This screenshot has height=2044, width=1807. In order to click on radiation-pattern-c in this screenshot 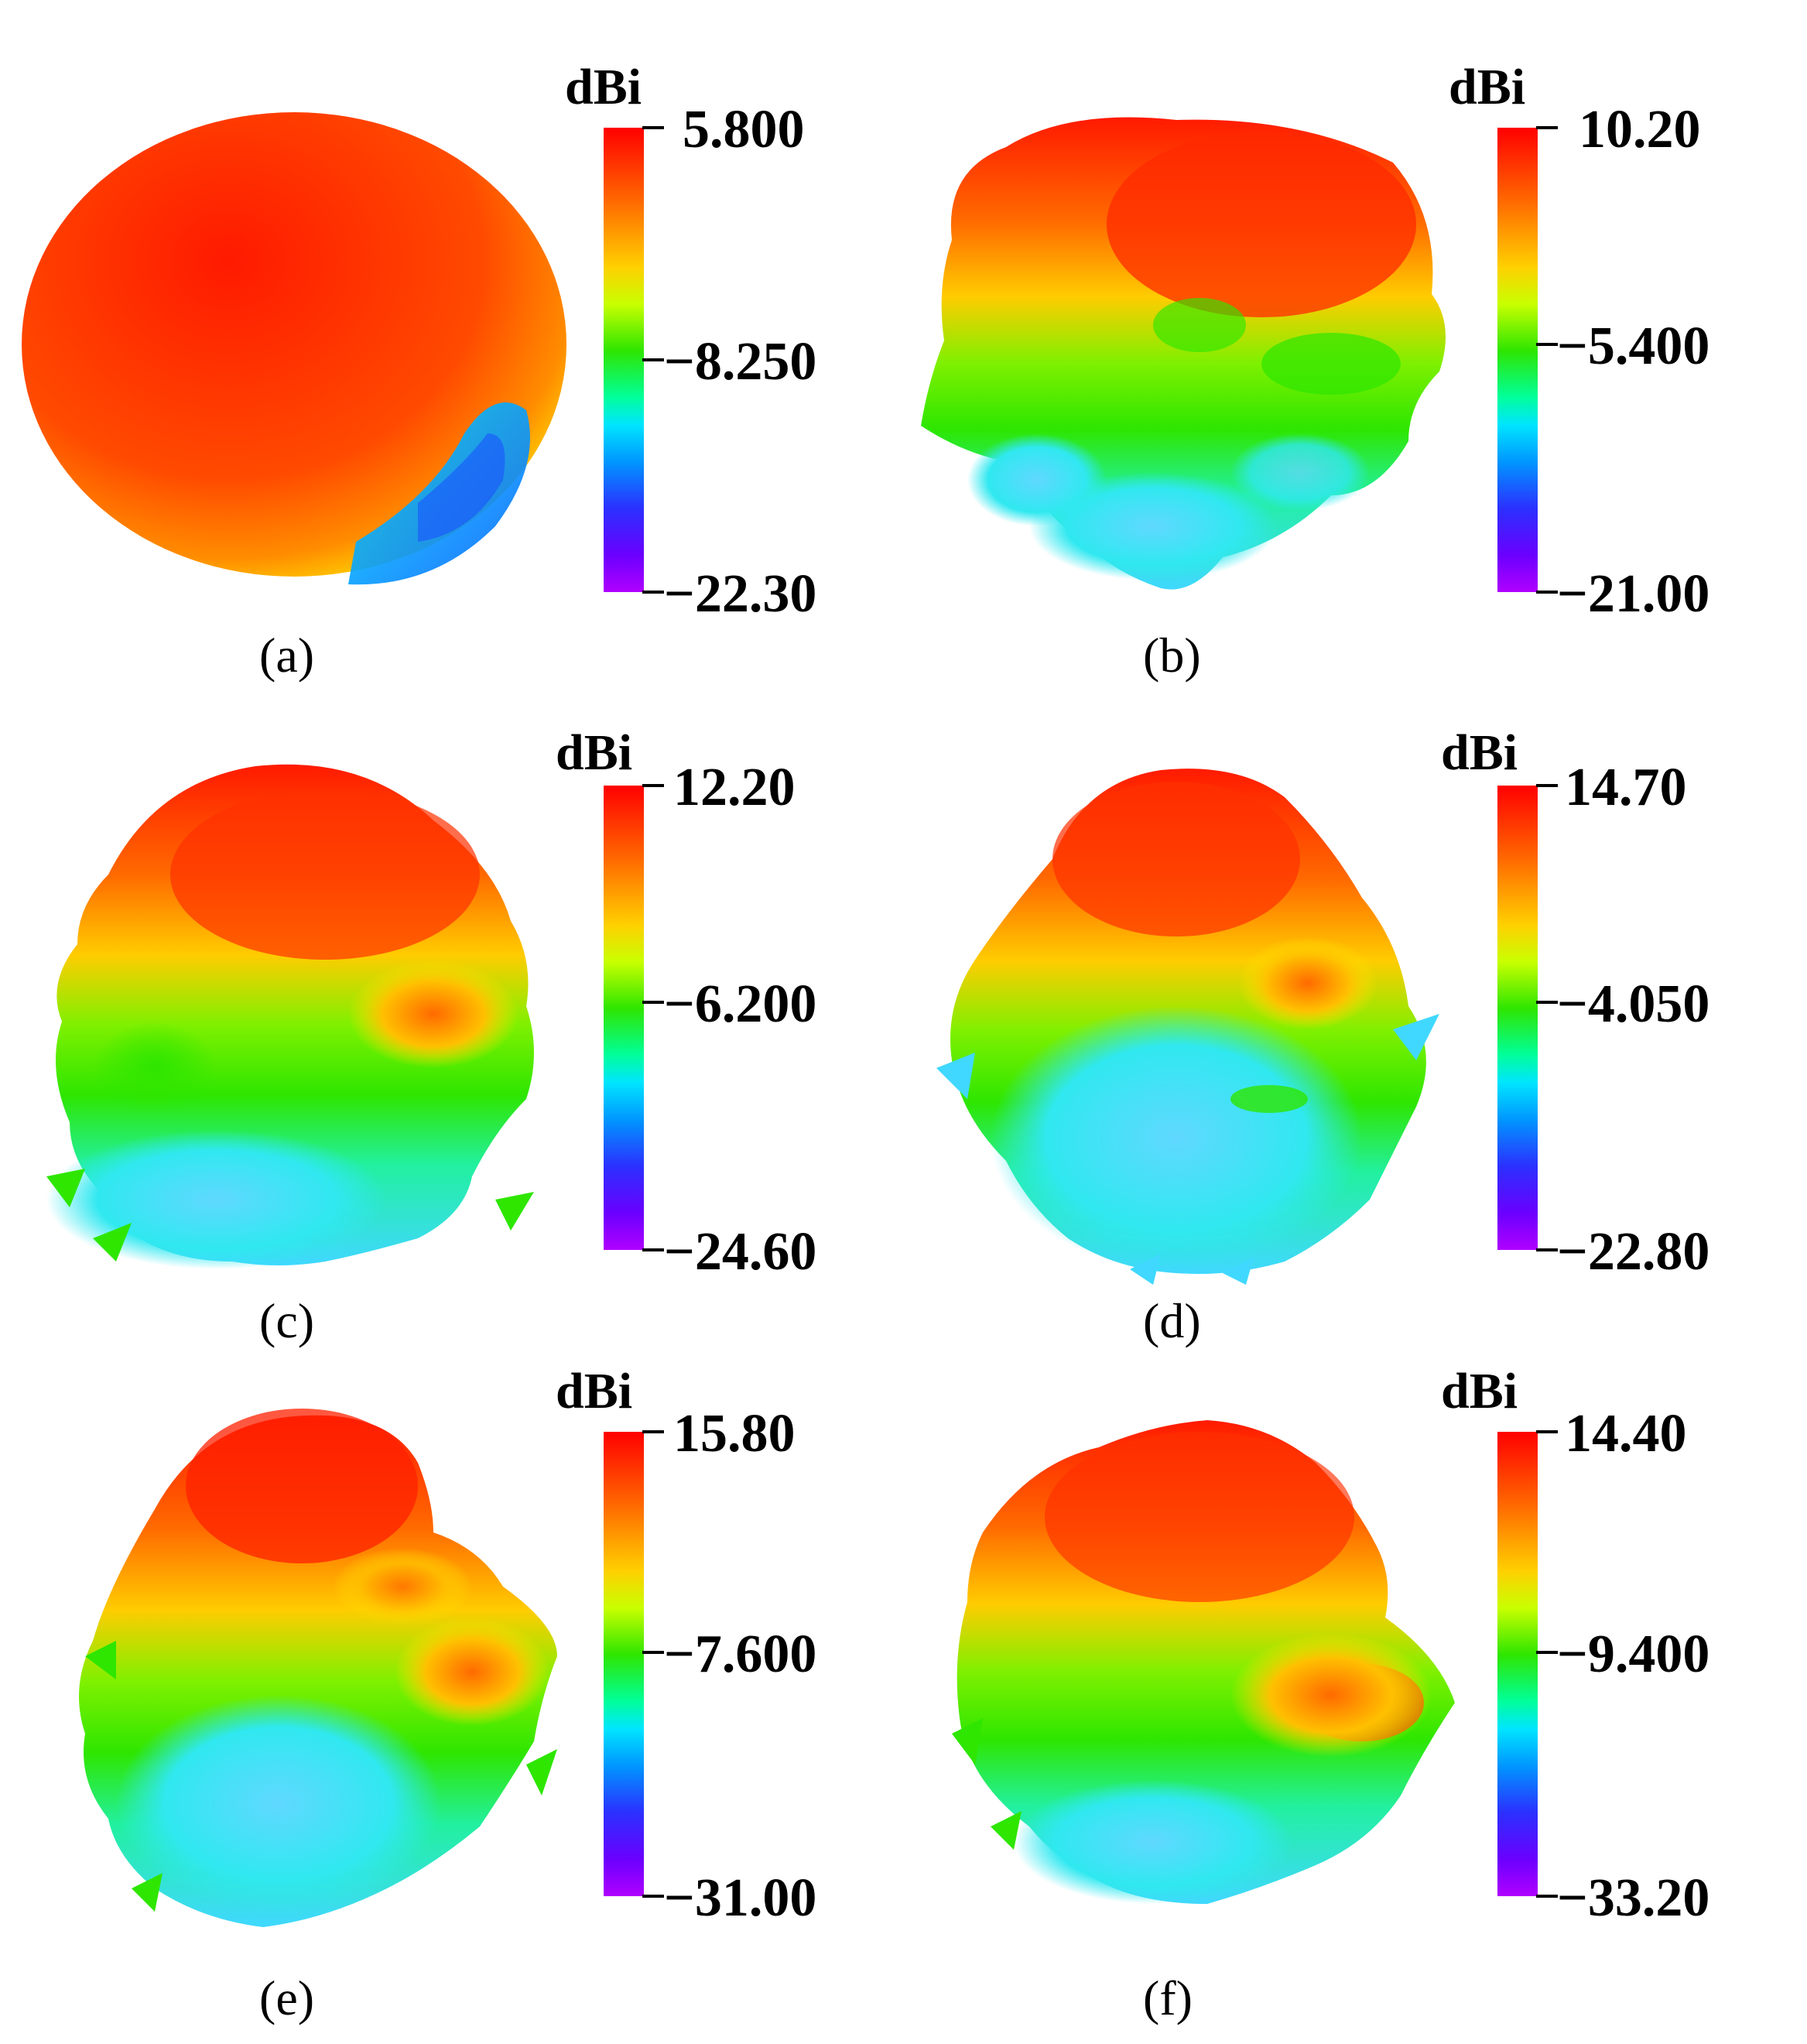, I will do `click(290, 1016)`.